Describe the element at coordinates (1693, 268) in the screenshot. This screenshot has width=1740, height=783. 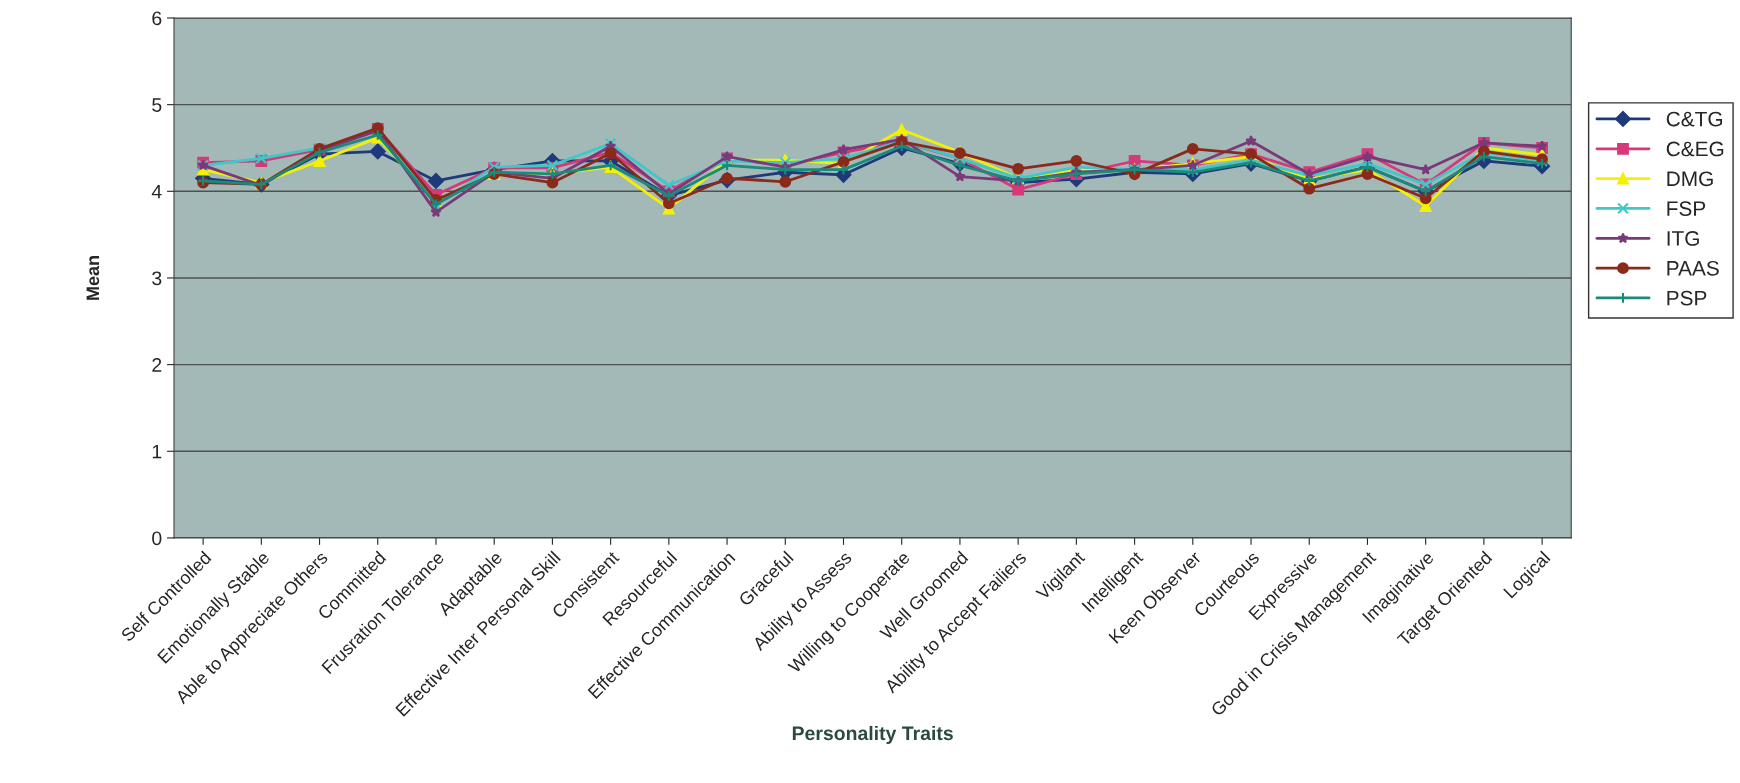
I see `legend-label: PAAS` at that location.